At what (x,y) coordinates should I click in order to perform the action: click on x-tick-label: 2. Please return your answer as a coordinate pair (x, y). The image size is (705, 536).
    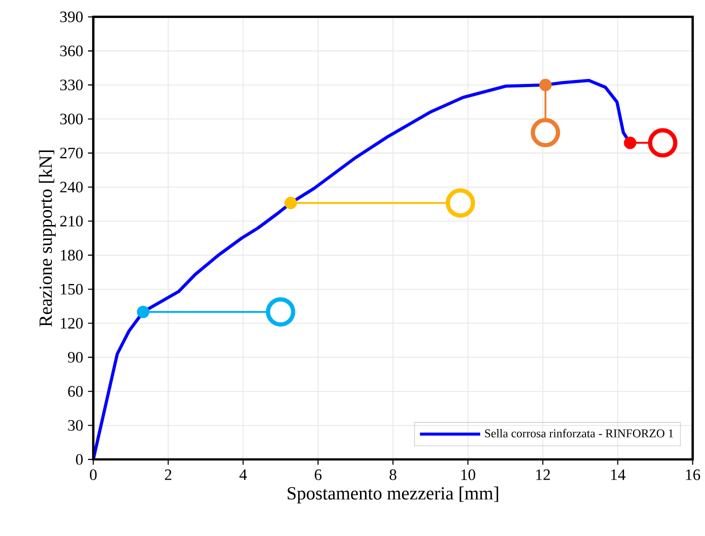
    Looking at the image, I should click on (168, 474).